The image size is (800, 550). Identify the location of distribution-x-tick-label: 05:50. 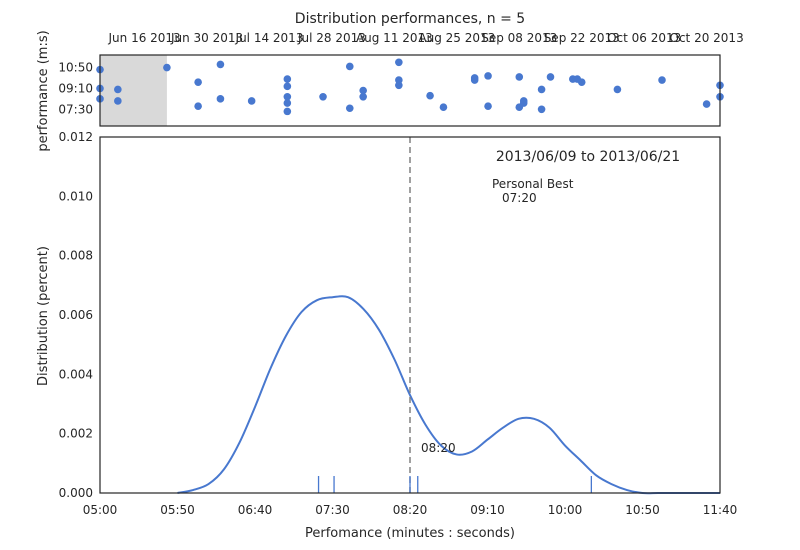
(177, 510).